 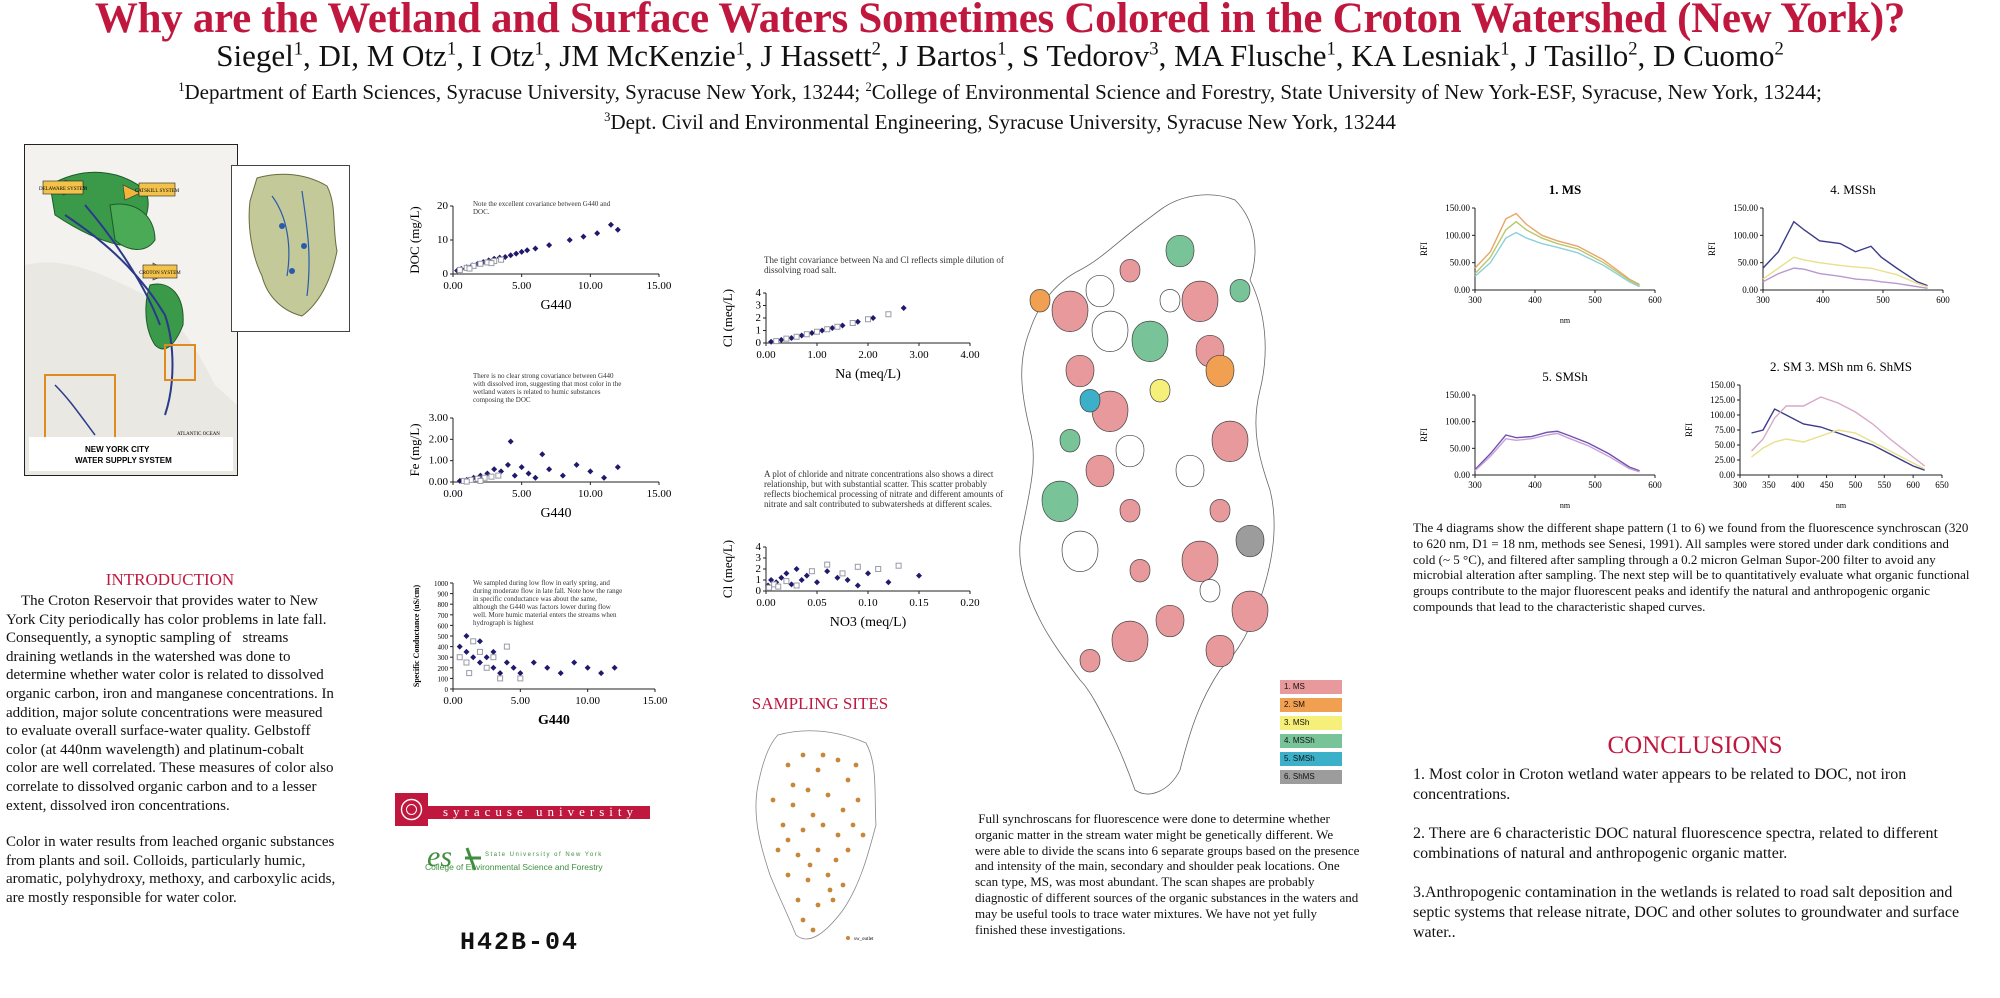 I want to click on x-tick-label: 0.05, so click(x=817, y=603).